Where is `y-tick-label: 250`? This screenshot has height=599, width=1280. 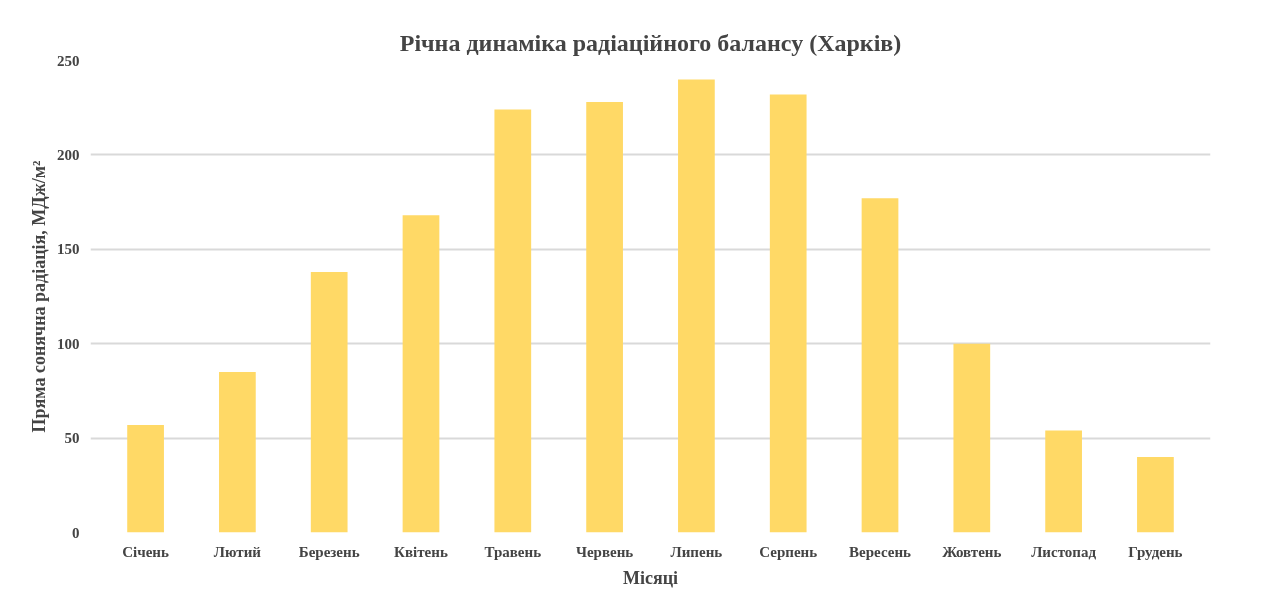 y-tick-label: 250 is located at coordinates (68, 60).